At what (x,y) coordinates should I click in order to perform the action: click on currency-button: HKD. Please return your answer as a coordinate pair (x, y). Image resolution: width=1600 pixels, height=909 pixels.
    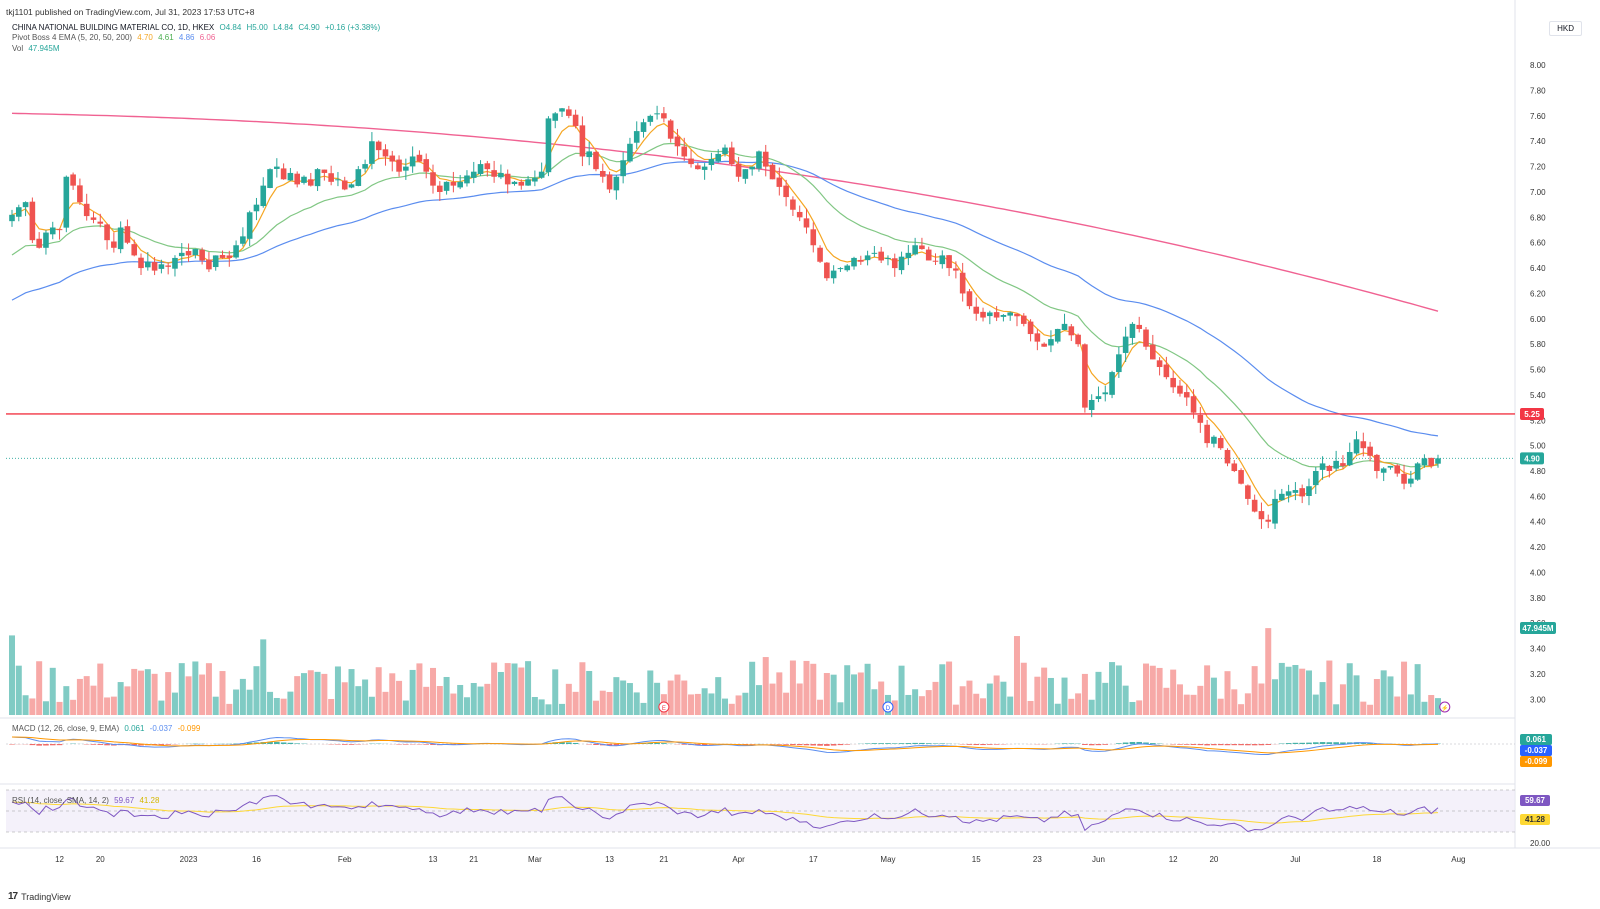
    Looking at the image, I should click on (1565, 28).